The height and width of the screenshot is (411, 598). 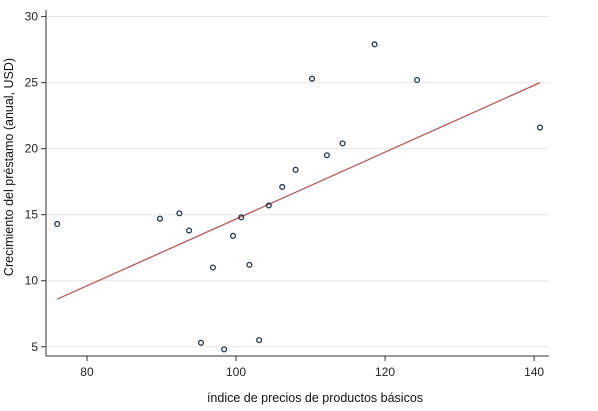 What do you see at coordinates (9, 167) in the screenshot?
I see `y-axis-title: Crecimiento del préstamo (anual, USD)` at bounding box center [9, 167].